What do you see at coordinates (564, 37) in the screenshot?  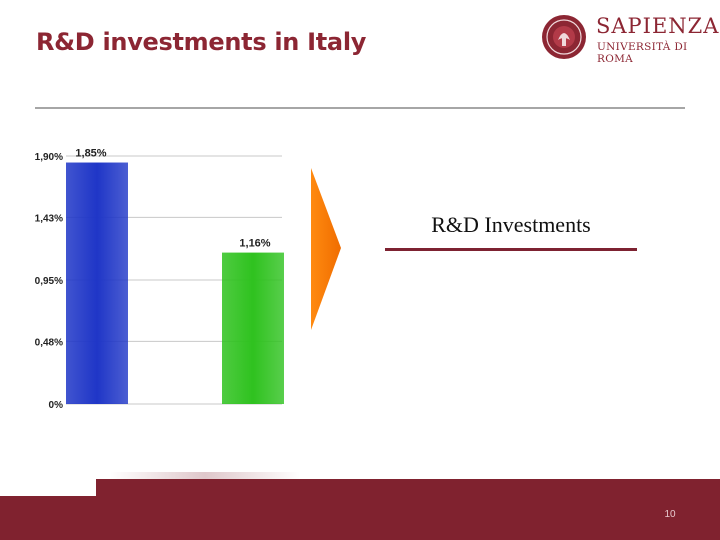 I see `university-seal-icon` at bounding box center [564, 37].